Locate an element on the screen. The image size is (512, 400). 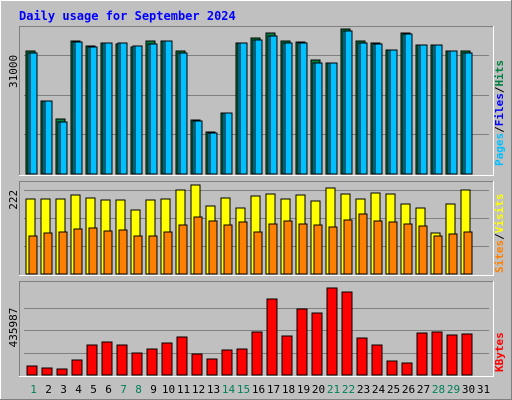
day-label: 20 is located at coordinates (318, 389).